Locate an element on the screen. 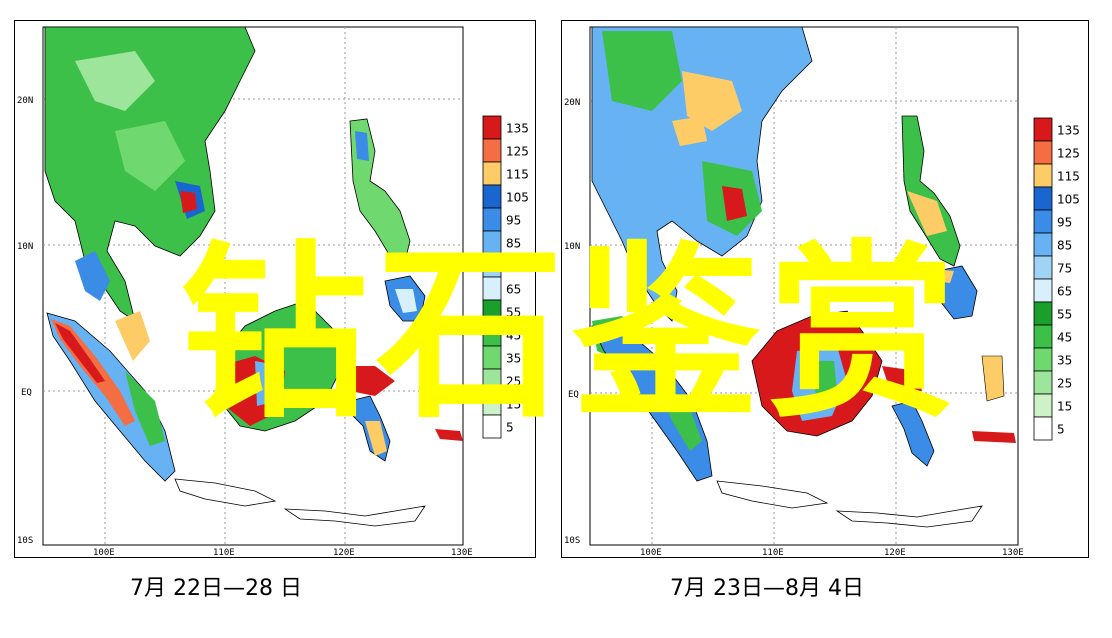  caption-right: 7月 23日—8月 4日 is located at coordinates (767, 588).